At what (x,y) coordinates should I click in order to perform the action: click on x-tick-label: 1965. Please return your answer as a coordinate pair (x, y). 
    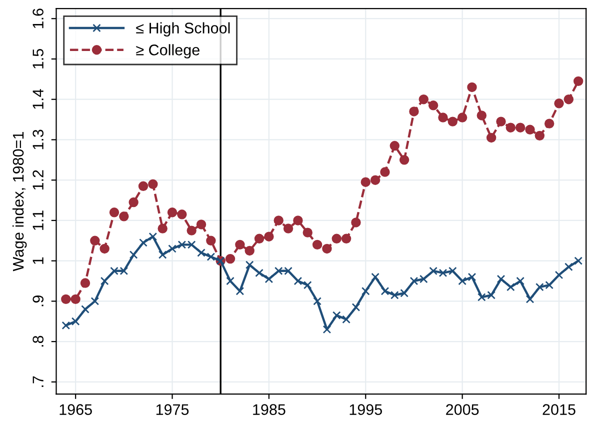
    Looking at the image, I should click on (76, 409).